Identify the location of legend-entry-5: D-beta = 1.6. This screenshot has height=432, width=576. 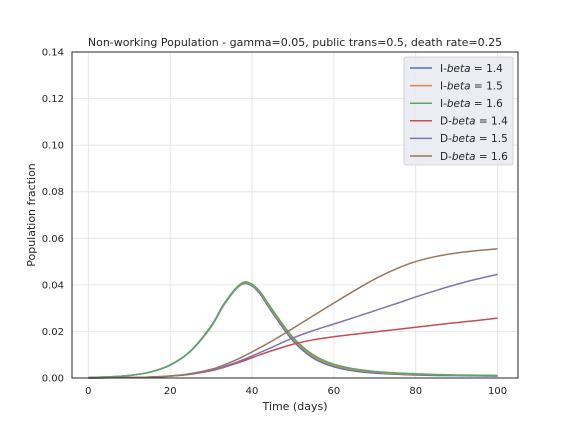
(474, 157).